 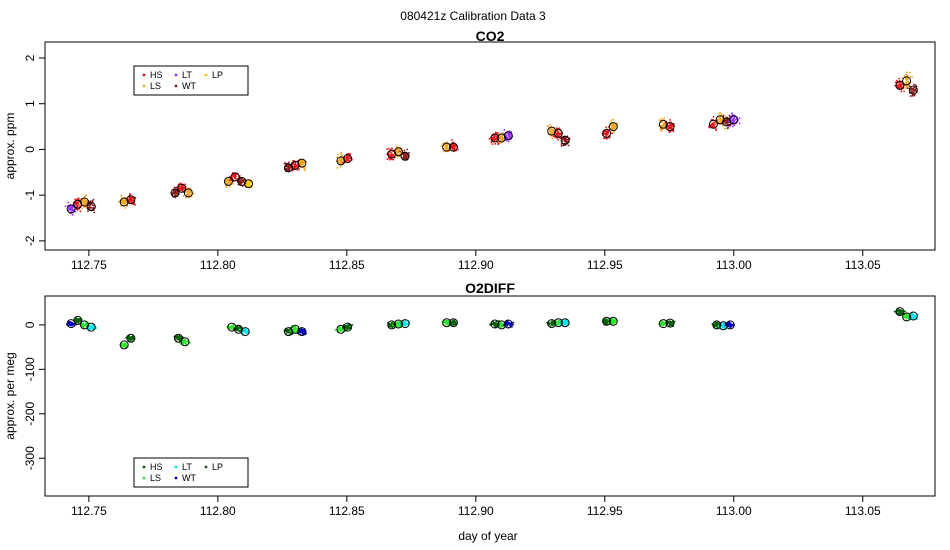 What do you see at coordinates (863, 265) in the screenshot?
I see `co2-x-tick-label: 113.05` at bounding box center [863, 265].